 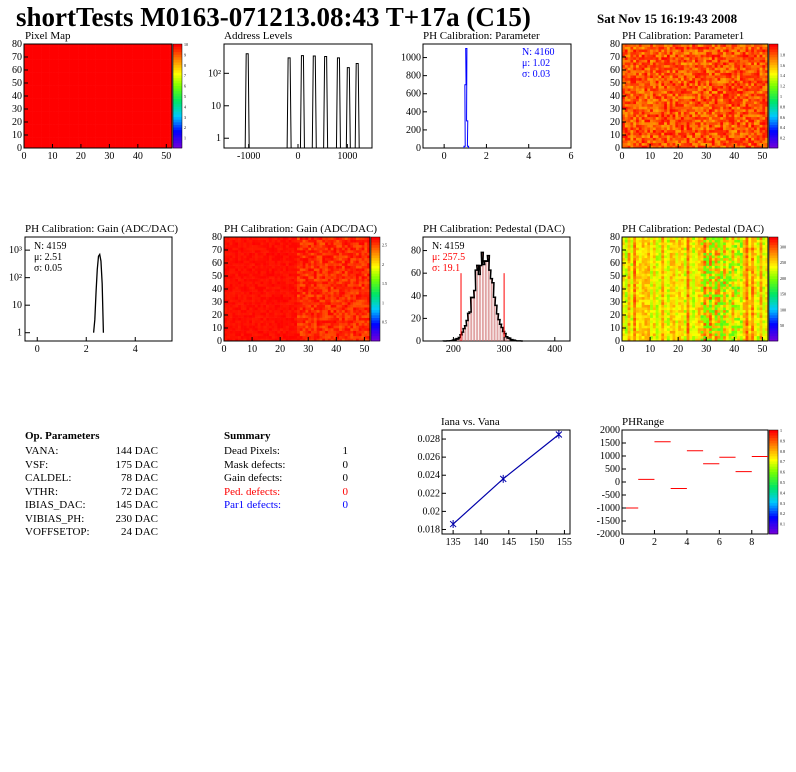 I want to click on x-tick-label: 30, so click(x=109, y=156).